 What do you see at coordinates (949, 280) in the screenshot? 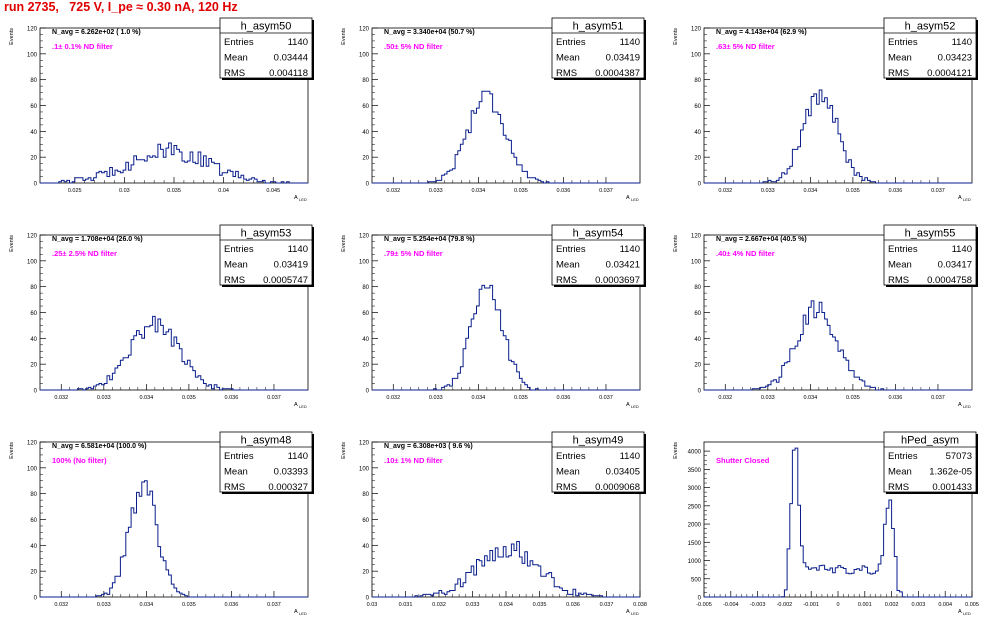
I see `stats-value: 0.0004758` at bounding box center [949, 280].